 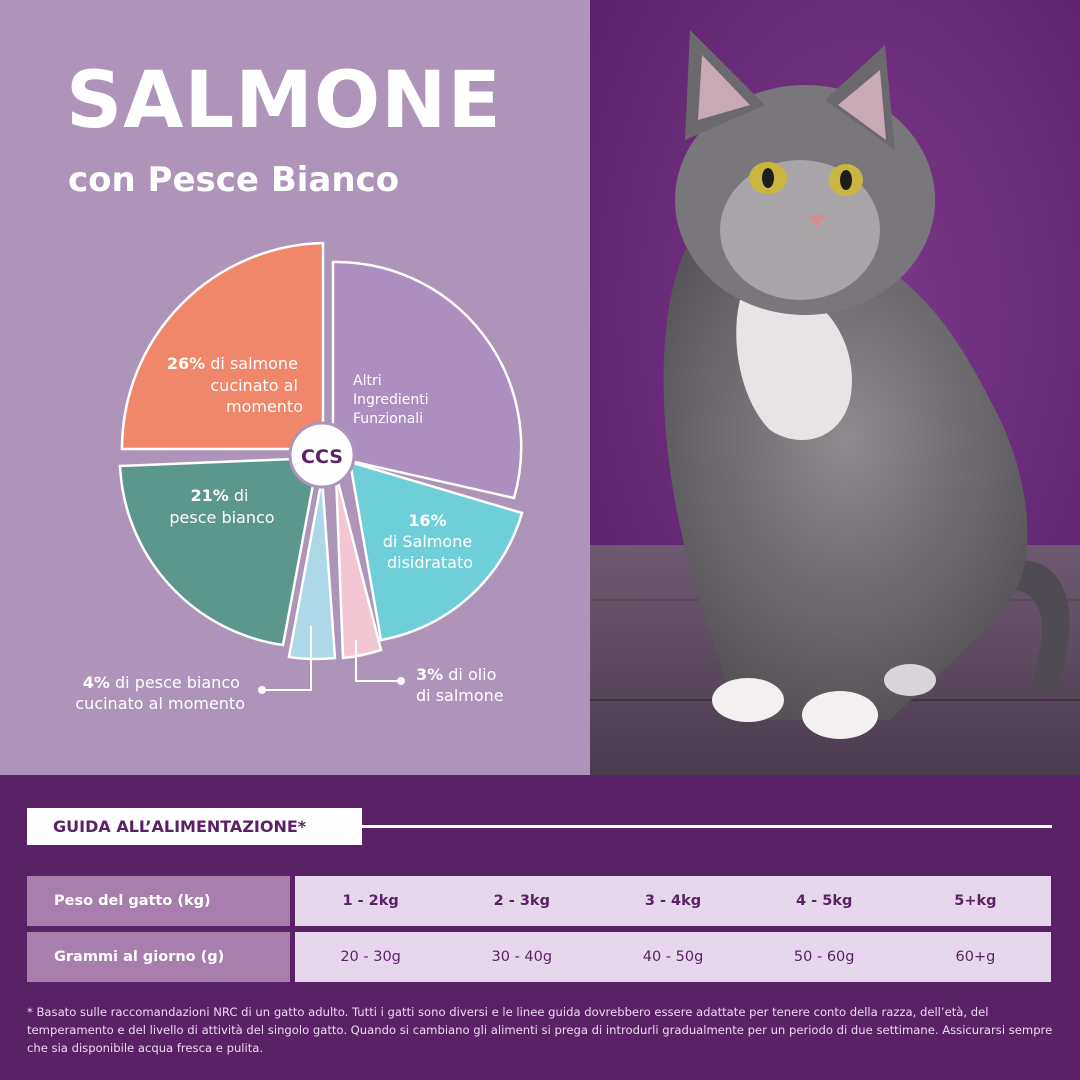 I want to click on row-cells-weight: 1 - 2kg 2 - 3kg 3 - 4kg 4 - 5kg 5+kg, so click(x=673, y=901).